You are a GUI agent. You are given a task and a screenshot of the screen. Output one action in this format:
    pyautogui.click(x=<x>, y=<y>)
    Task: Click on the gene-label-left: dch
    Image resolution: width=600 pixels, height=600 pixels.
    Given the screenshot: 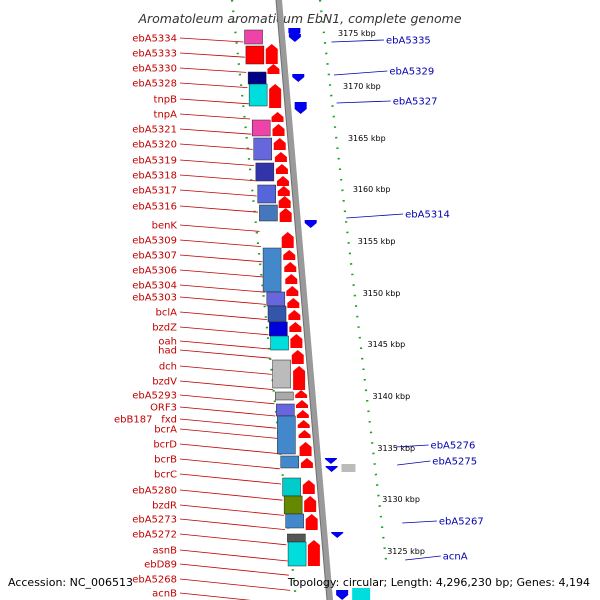 What is the action you would take?
    pyautogui.click(x=168, y=367)
    